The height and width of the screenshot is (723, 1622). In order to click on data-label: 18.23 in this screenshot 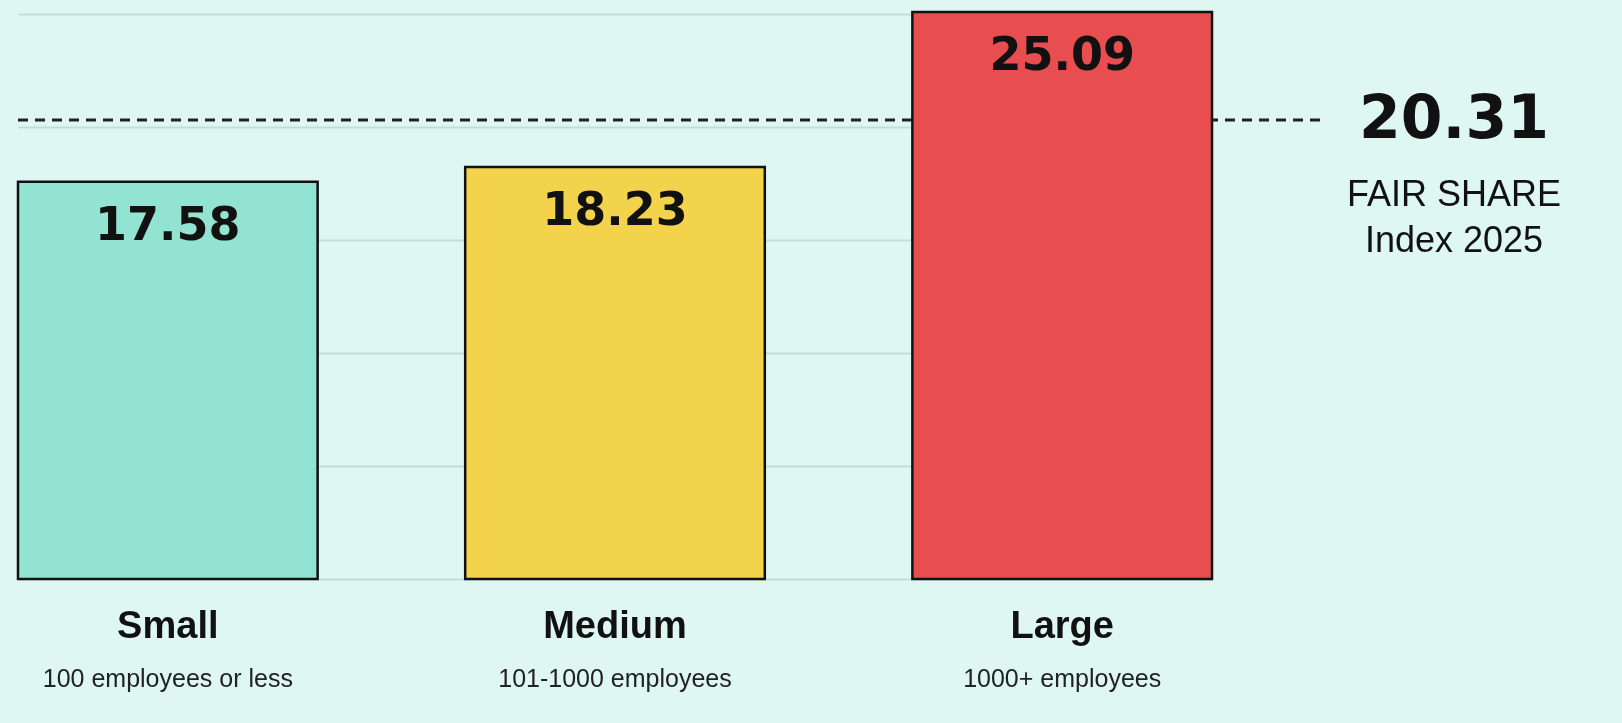, I will do `click(615, 209)`.